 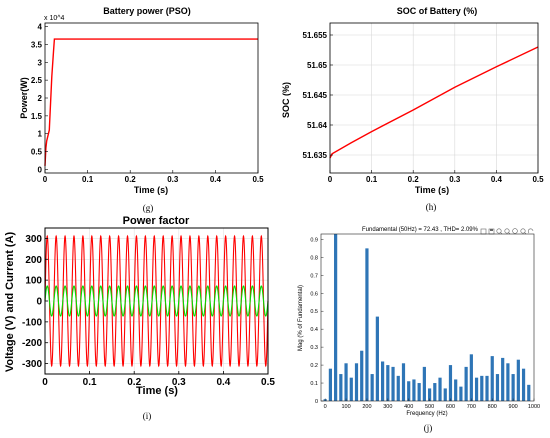 What do you see at coordinates (147, 11) in the screenshot?
I see `panel-g-title: Battery power (PSO)` at bounding box center [147, 11].